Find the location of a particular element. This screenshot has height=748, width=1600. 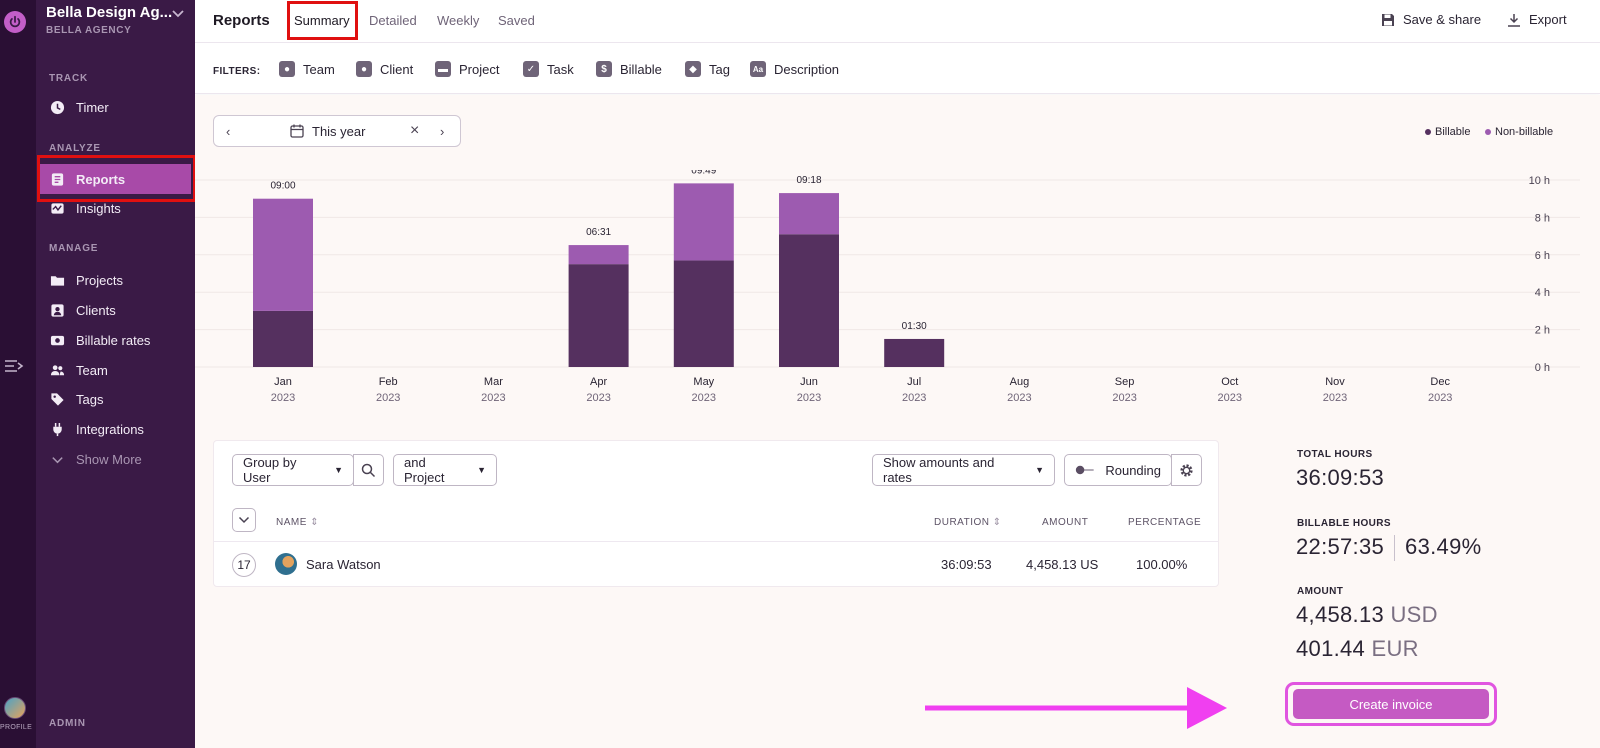

sidebar-item-timer: Timer is located at coordinates (115, 107).